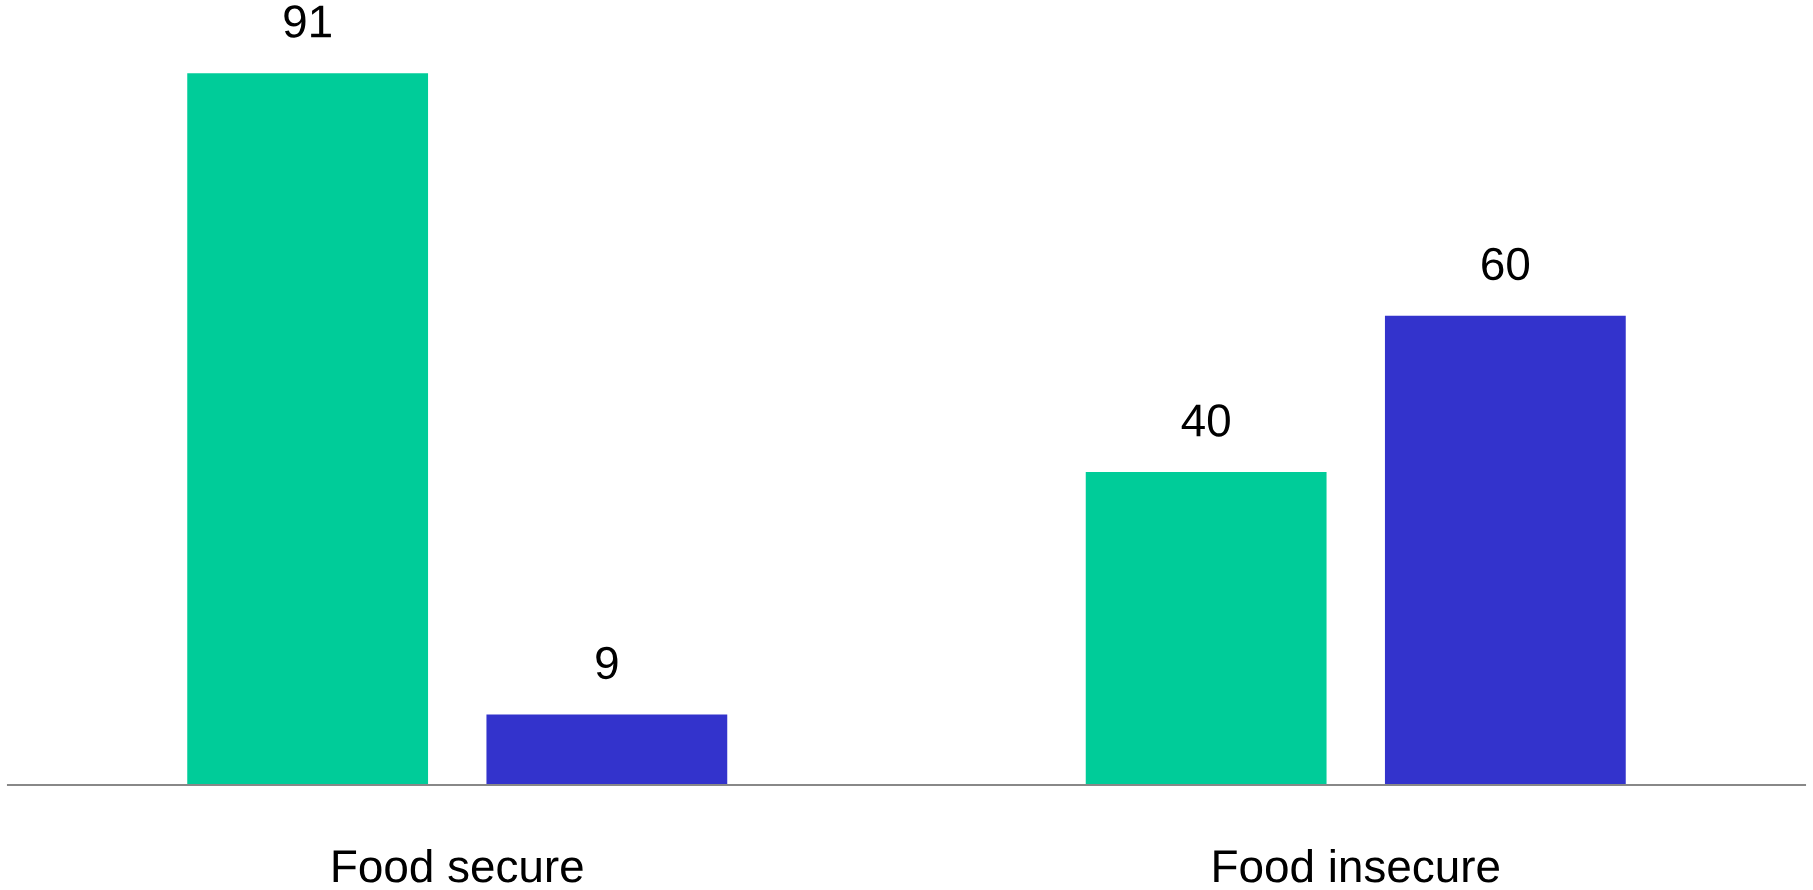  What do you see at coordinates (607, 663) in the screenshot?
I see `data-label: 9` at bounding box center [607, 663].